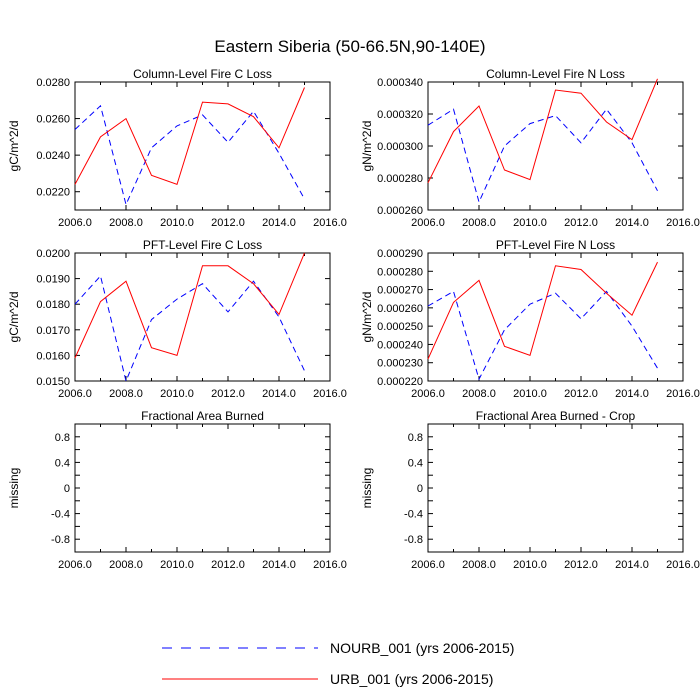 The height and width of the screenshot is (700, 700). Describe the element at coordinates (400, 83) in the screenshot. I see `y-tick-label: 0.000340` at that location.